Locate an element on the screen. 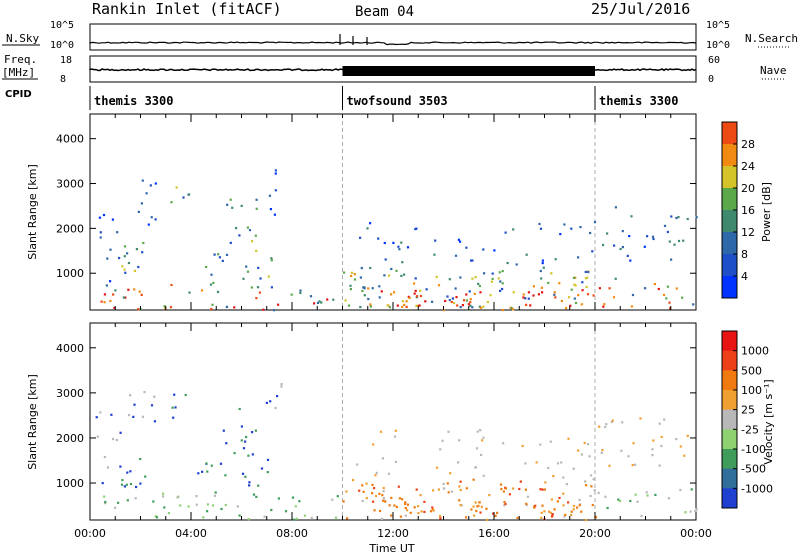  date-label: 25/Jul/2016 is located at coordinates (640, 9).